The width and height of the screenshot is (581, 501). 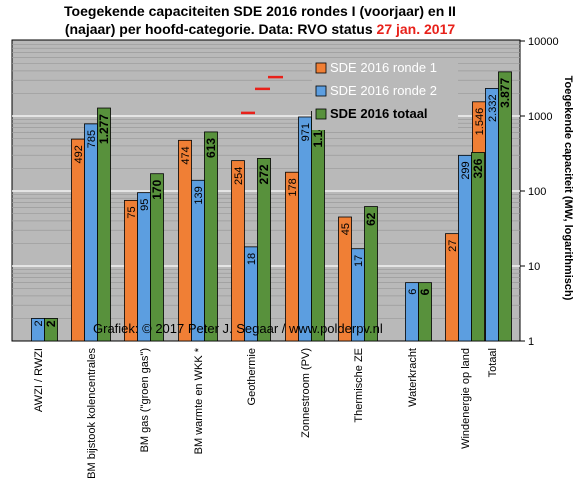 What do you see at coordinates (453, 246) in the screenshot?
I see `bar-value-label: 27` at bounding box center [453, 246].